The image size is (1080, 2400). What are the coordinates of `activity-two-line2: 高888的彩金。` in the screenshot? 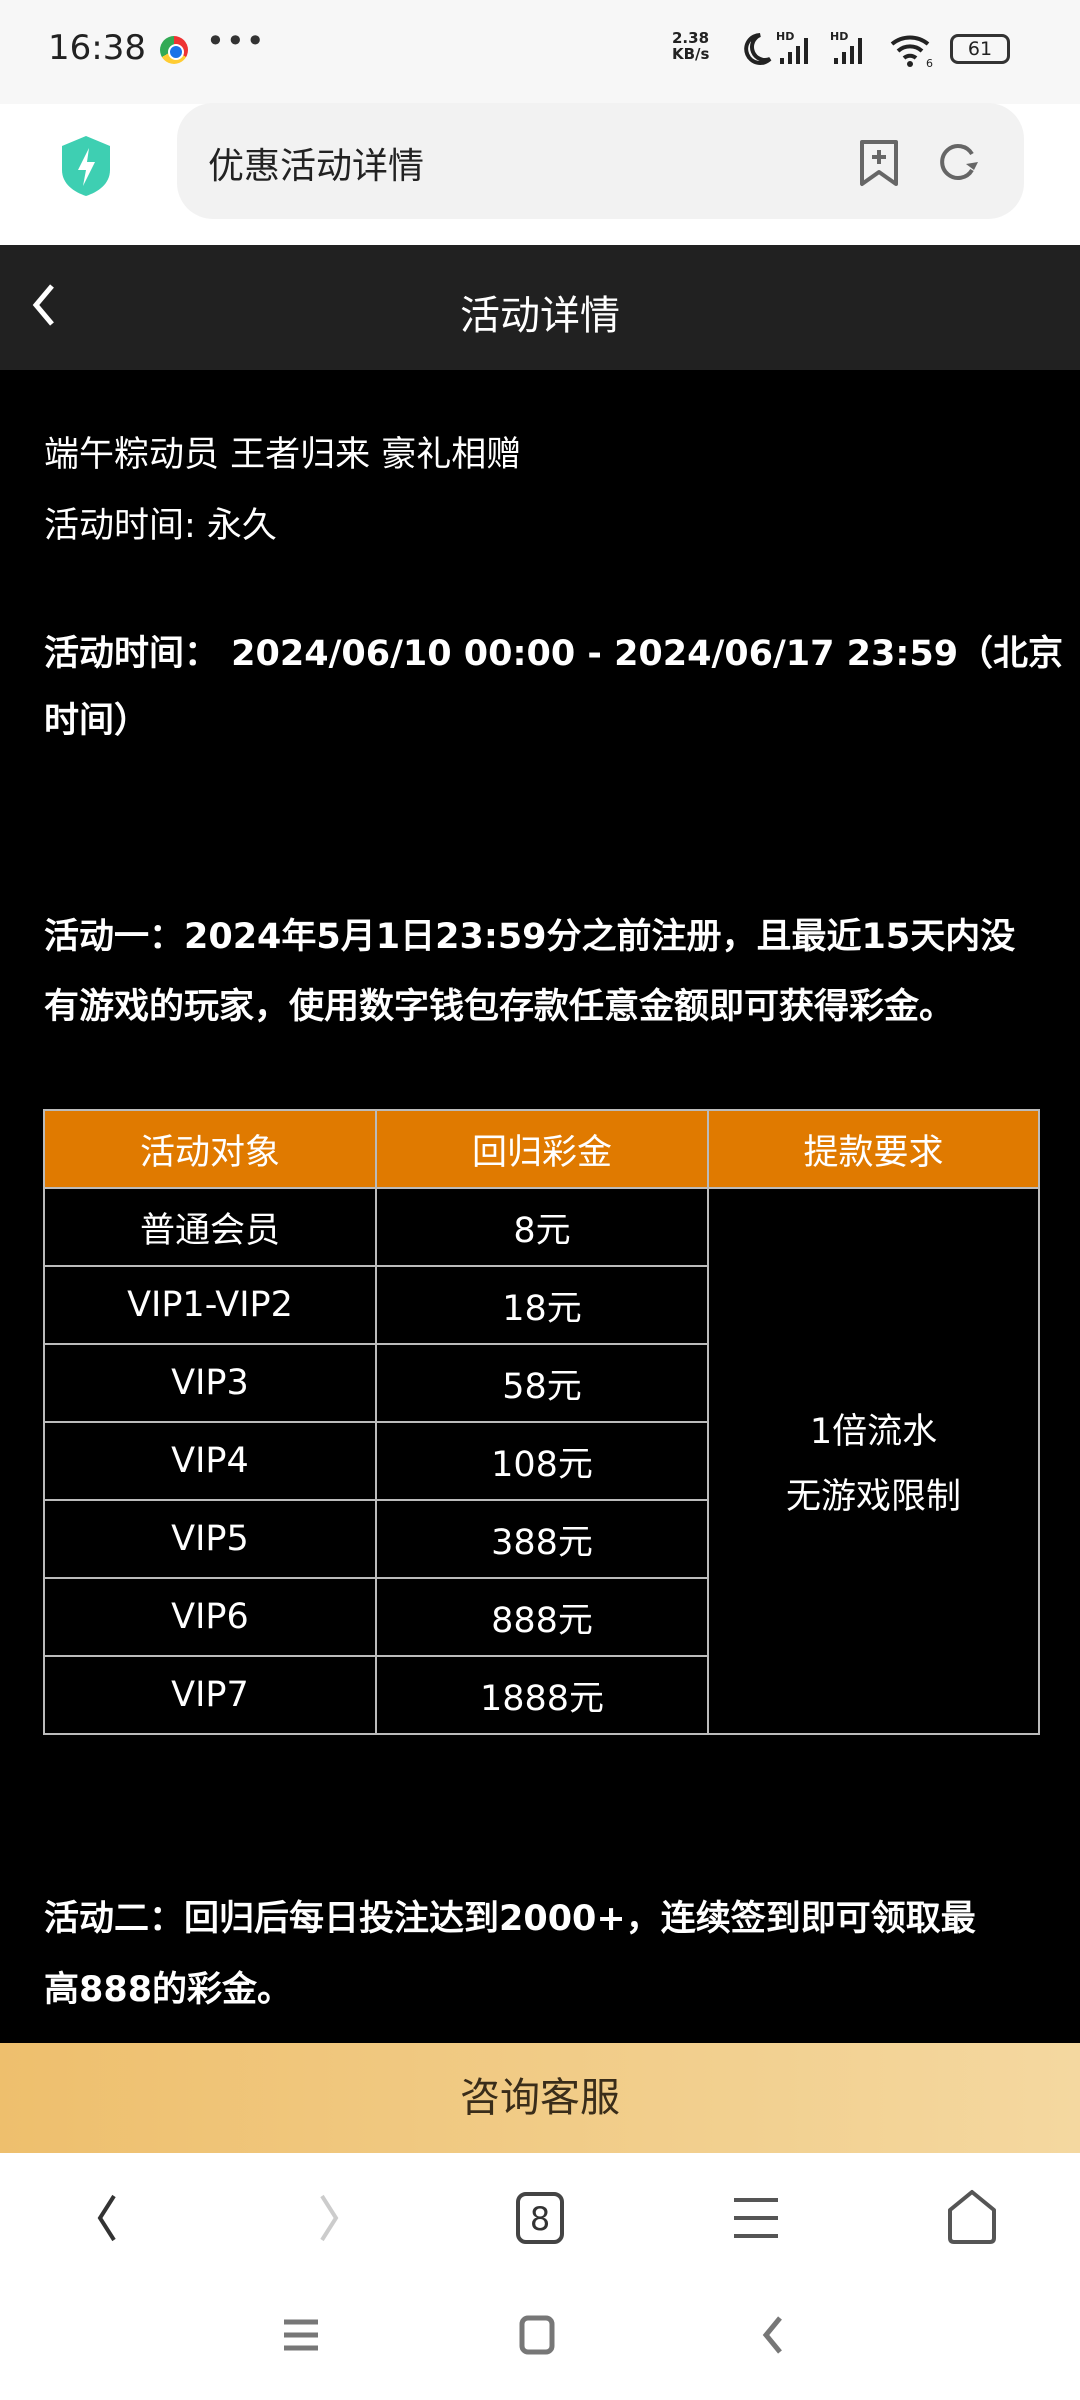 It's located at (168, 1990).